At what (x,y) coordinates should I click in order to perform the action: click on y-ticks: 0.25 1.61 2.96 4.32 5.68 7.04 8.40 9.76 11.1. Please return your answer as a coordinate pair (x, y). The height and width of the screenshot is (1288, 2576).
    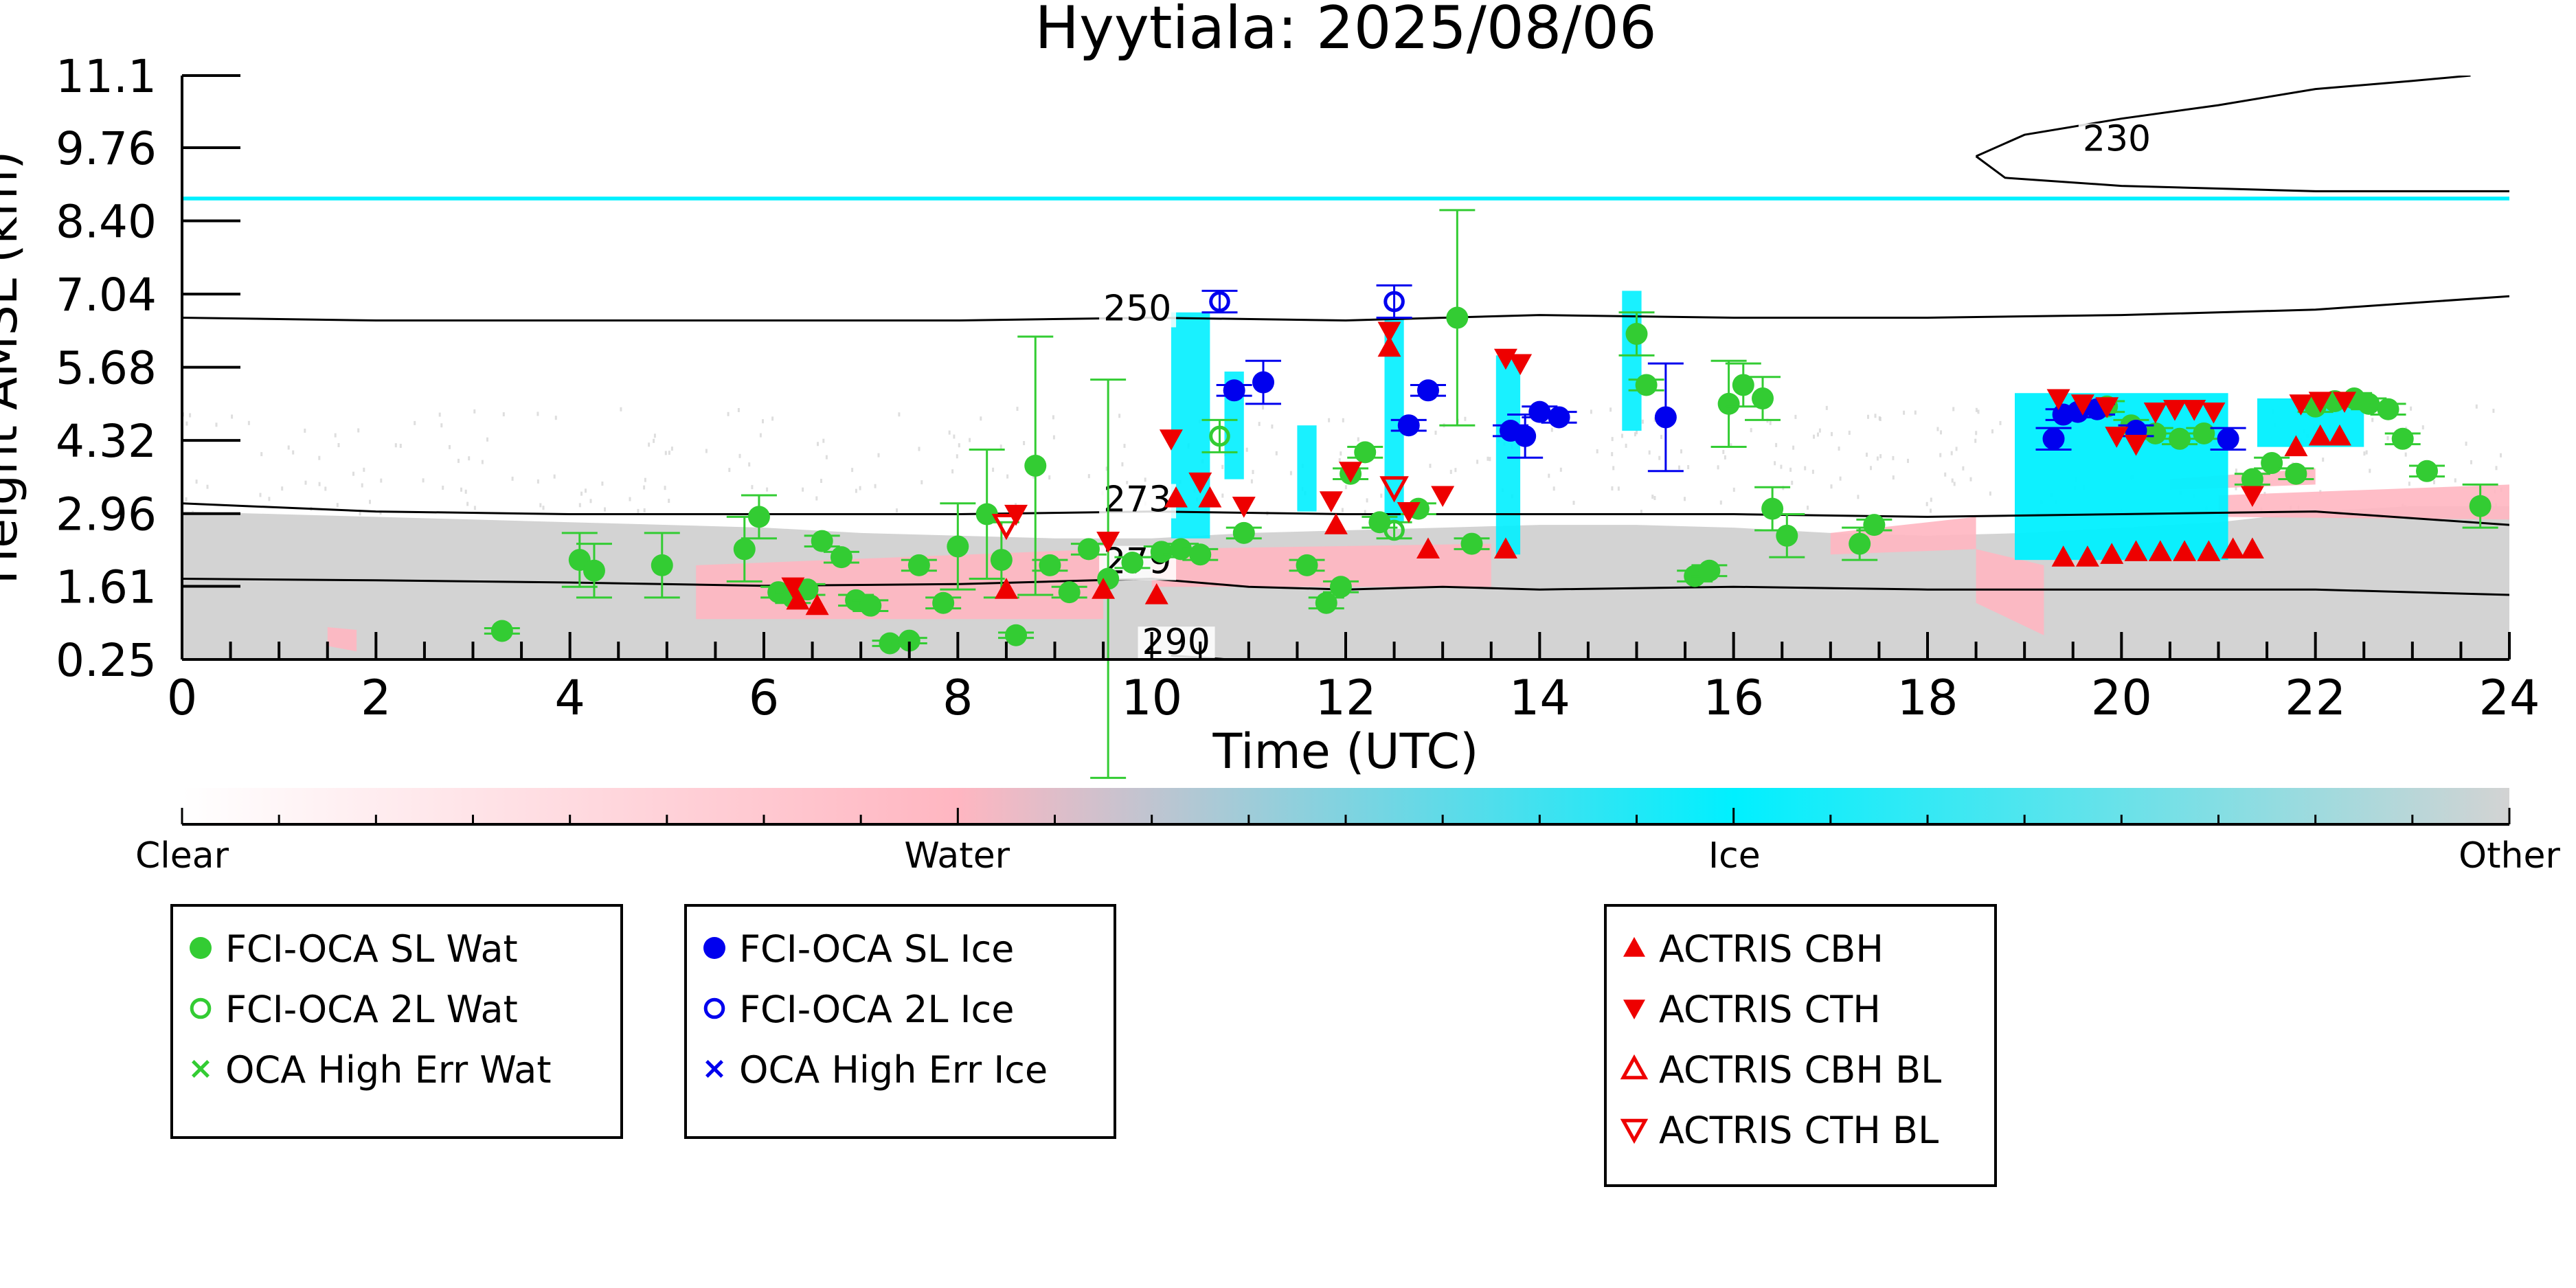
    Looking at the image, I should click on (148, 368).